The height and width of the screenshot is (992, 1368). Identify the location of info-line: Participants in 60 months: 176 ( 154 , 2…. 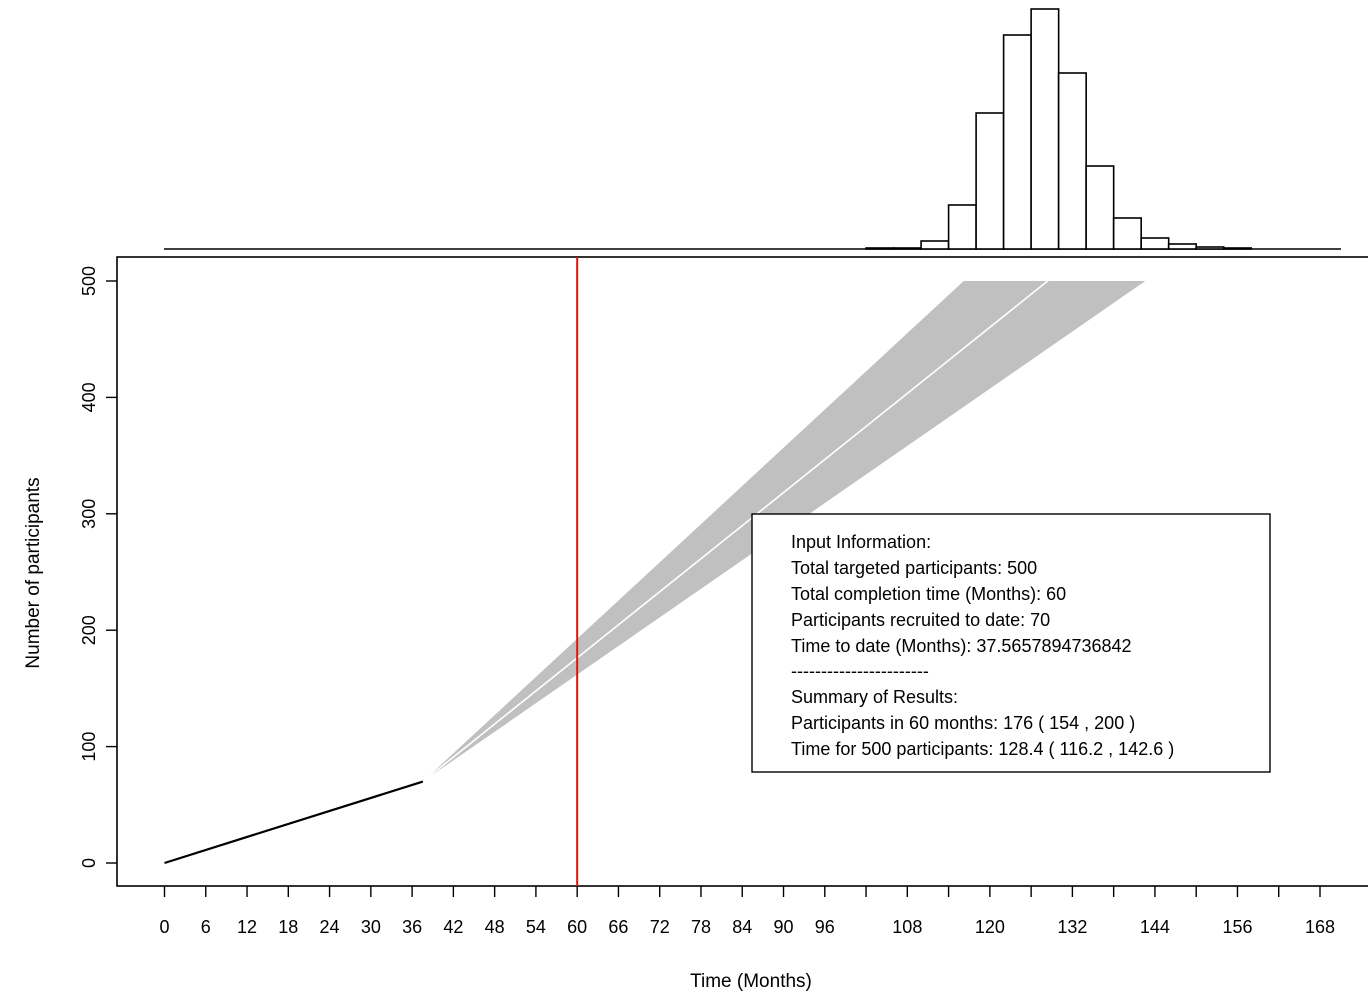
(963, 723).